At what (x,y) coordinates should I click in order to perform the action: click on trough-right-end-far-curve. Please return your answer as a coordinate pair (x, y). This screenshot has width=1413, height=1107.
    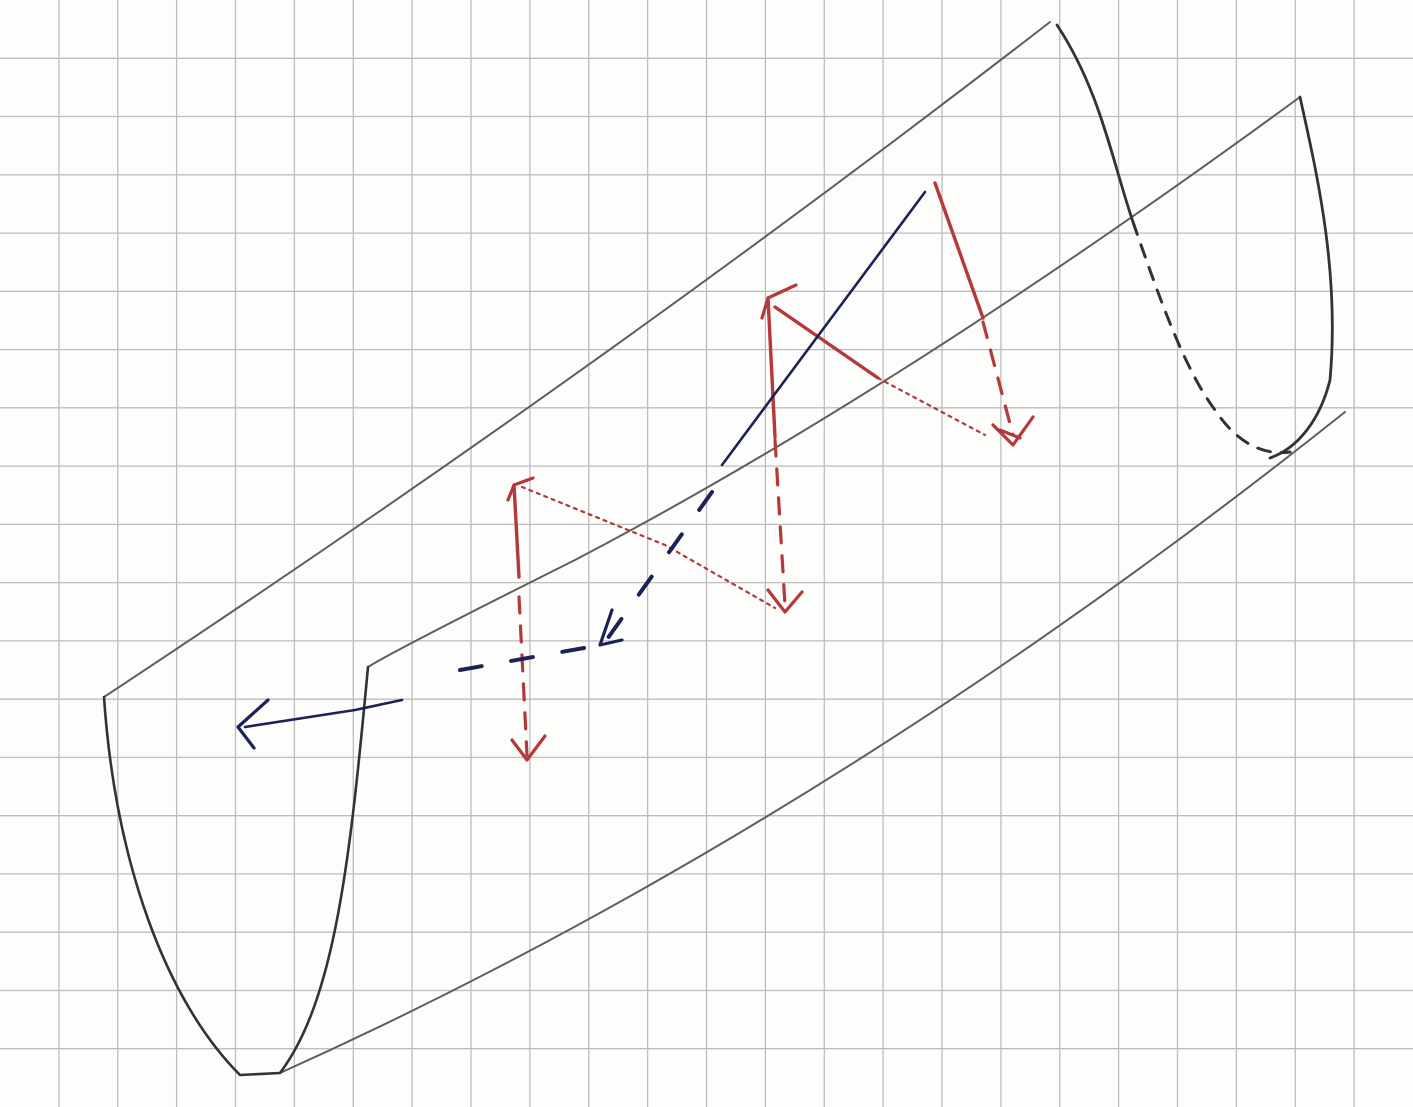
    Looking at the image, I should click on (1095, 123).